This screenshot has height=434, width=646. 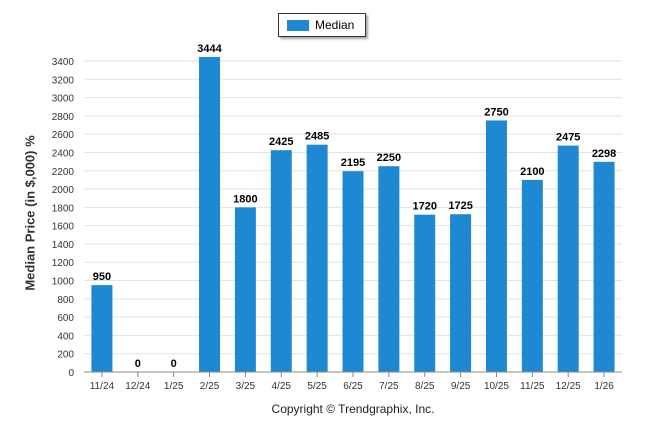 I want to click on legend-swatch, so click(x=298, y=25).